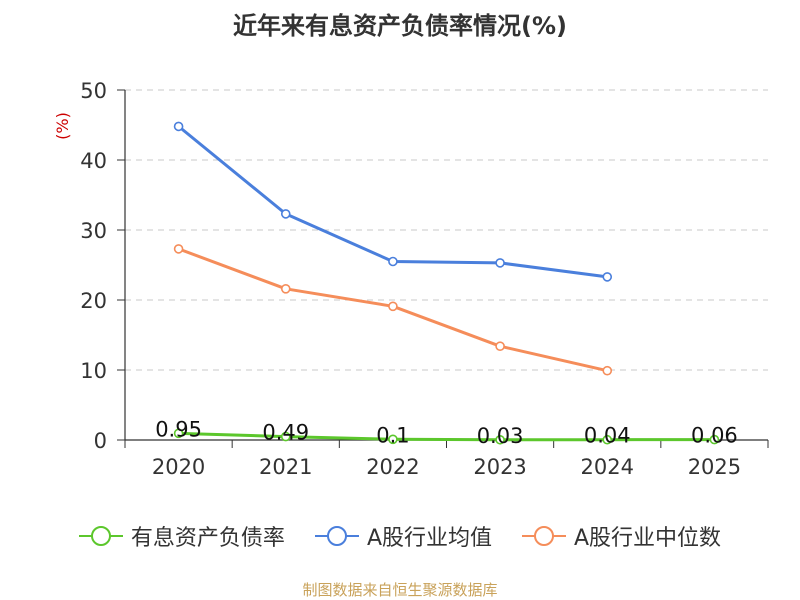  I want to click on x-tick-label: 2021, so click(285, 467).